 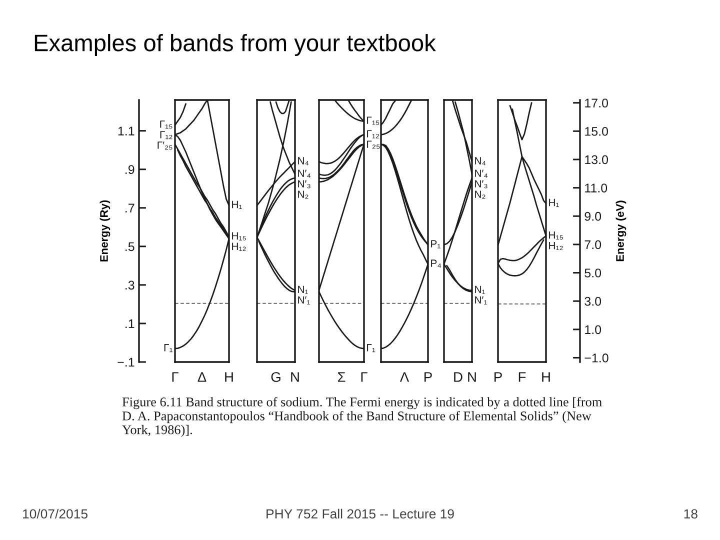 I want to click on y-axis-title: Energy (eV), so click(x=621, y=231).